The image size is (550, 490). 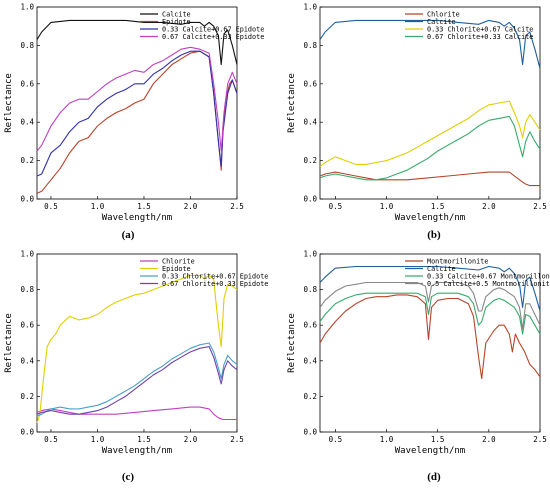 What do you see at coordinates (488, 277) in the screenshot?
I see `legend-entry: 0.33 Calcite+0.67 Montmorillonite` at bounding box center [488, 277].